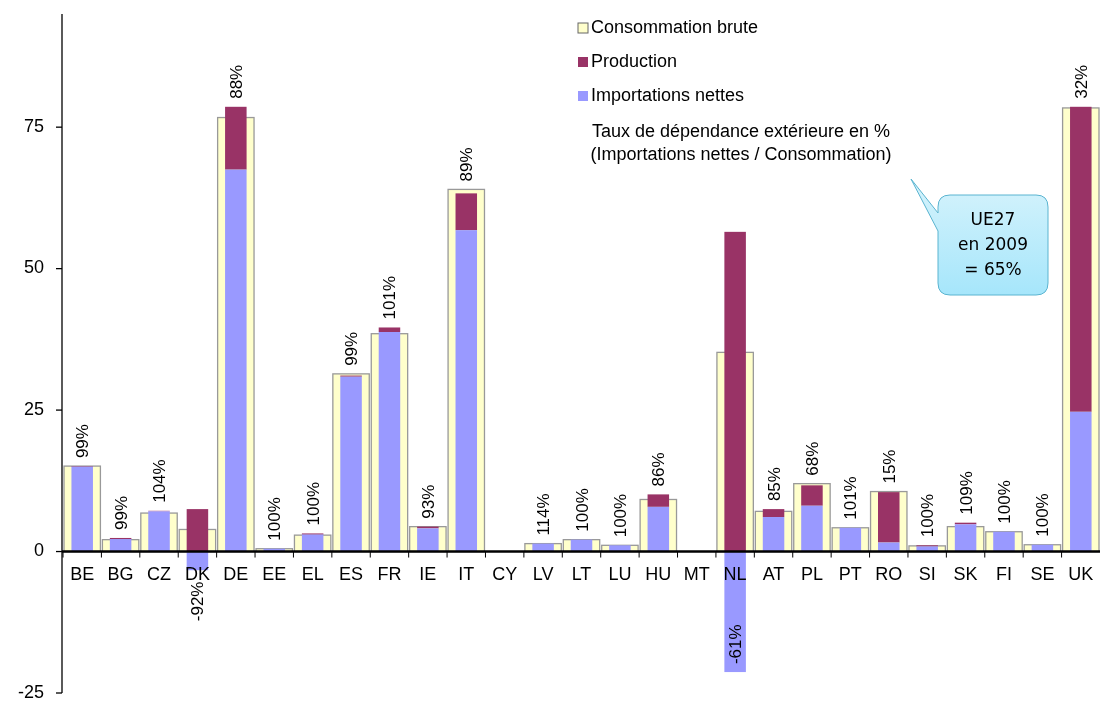 The image size is (1104, 702). I want to click on annotation: 85%, so click(774, 484).